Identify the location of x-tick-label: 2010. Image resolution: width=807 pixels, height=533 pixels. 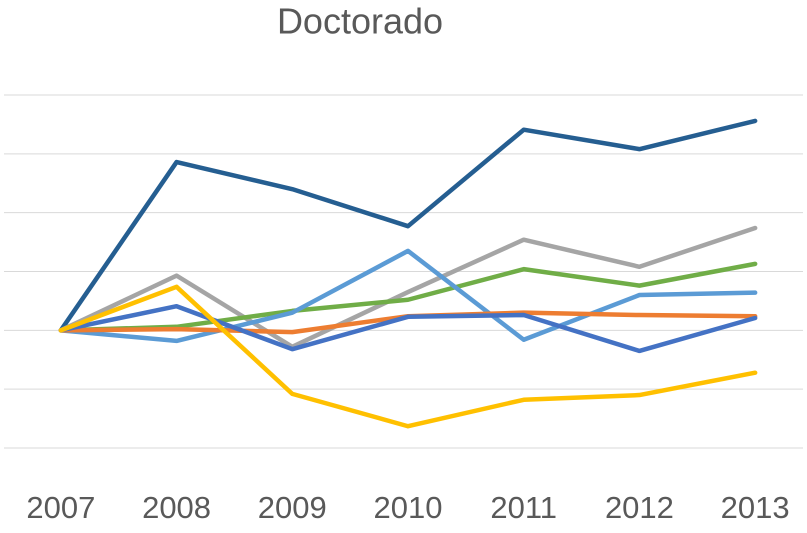
(408, 507).